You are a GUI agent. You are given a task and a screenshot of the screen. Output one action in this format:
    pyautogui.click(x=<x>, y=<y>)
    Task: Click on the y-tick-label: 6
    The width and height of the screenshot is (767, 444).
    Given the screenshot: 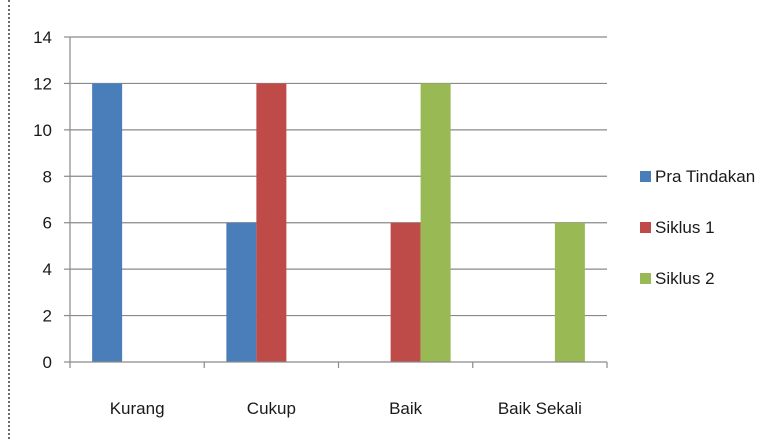 What is the action you would take?
    pyautogui.click(x=47, y=223)
    